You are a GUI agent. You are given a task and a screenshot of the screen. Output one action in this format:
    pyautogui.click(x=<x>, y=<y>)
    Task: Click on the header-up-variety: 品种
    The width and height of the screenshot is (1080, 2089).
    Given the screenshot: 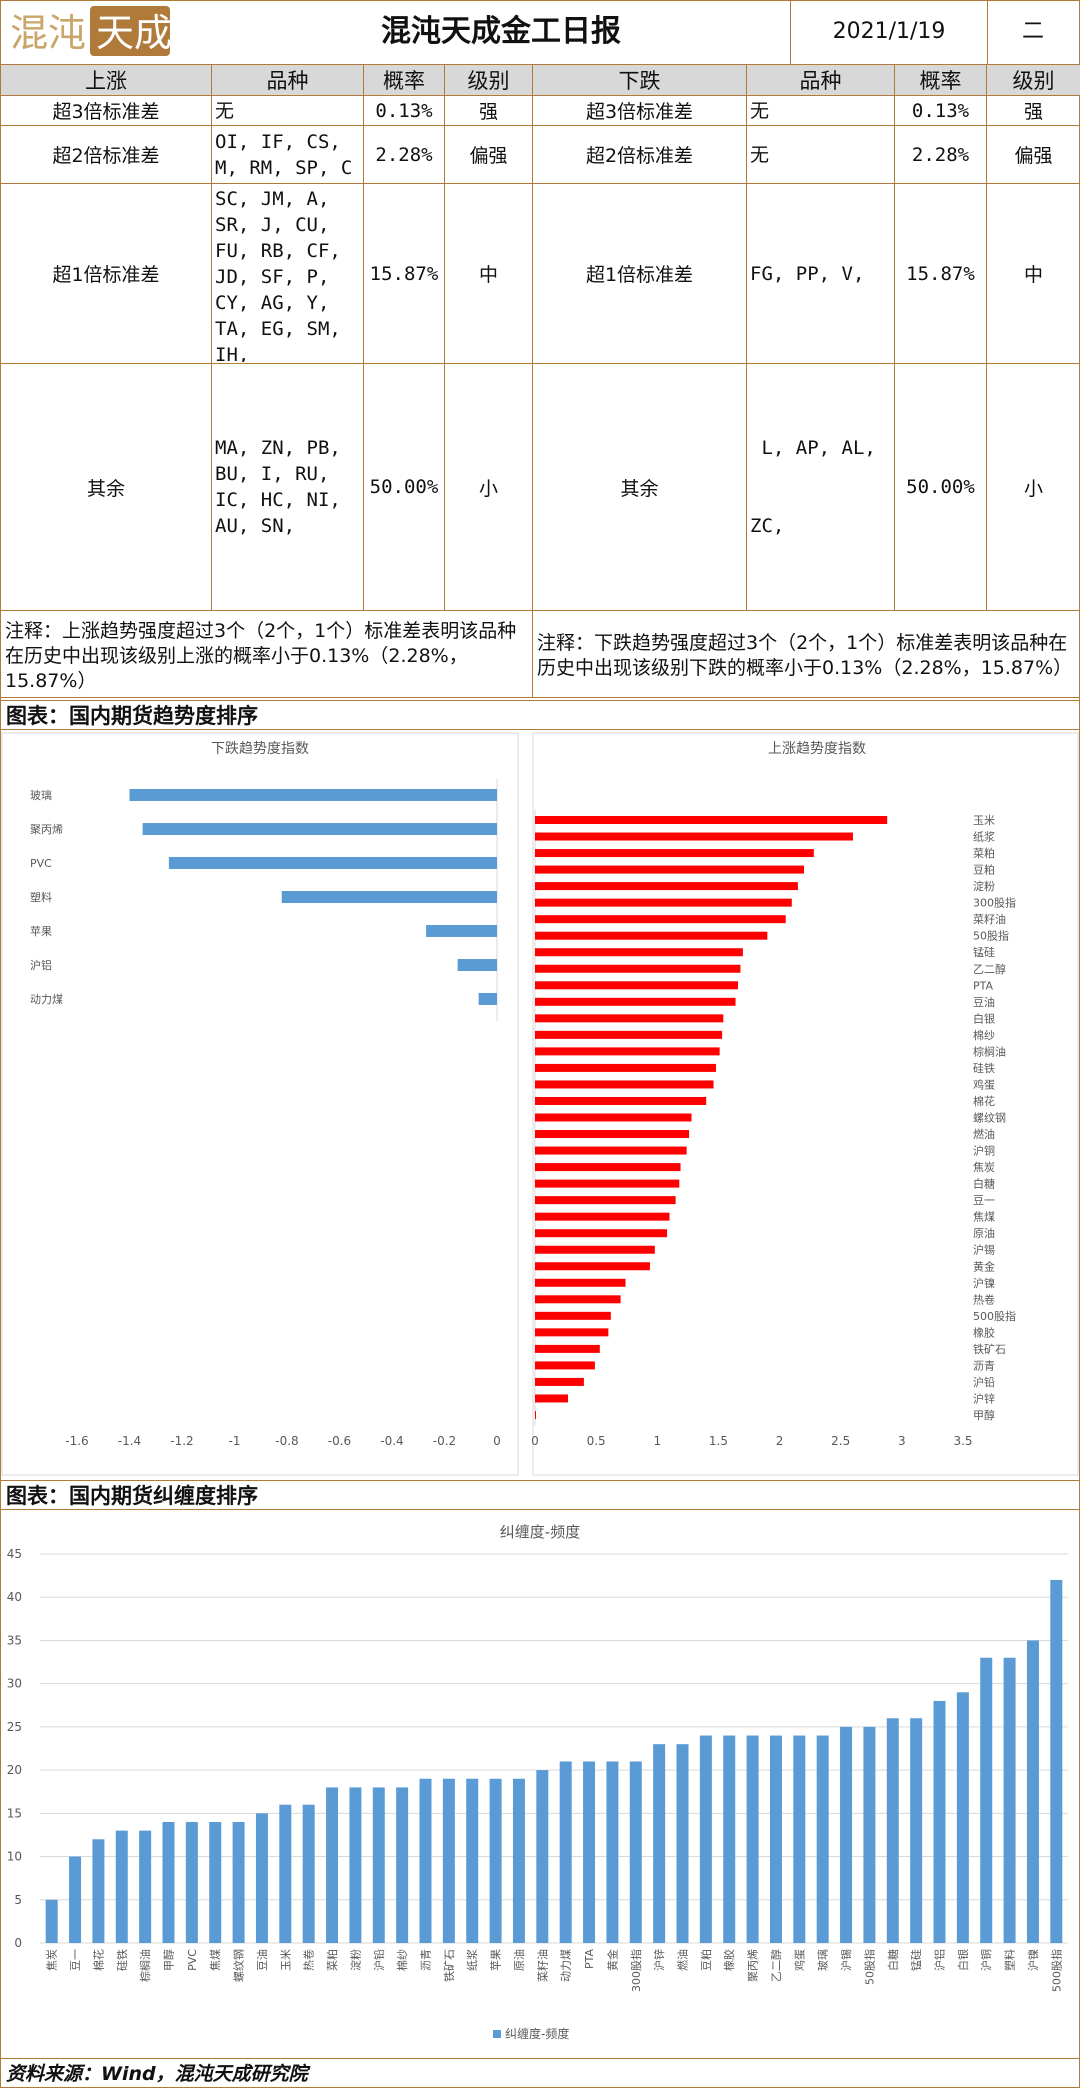 What is the action you would take?
    pyautogui.click(x=288, y=80)
    